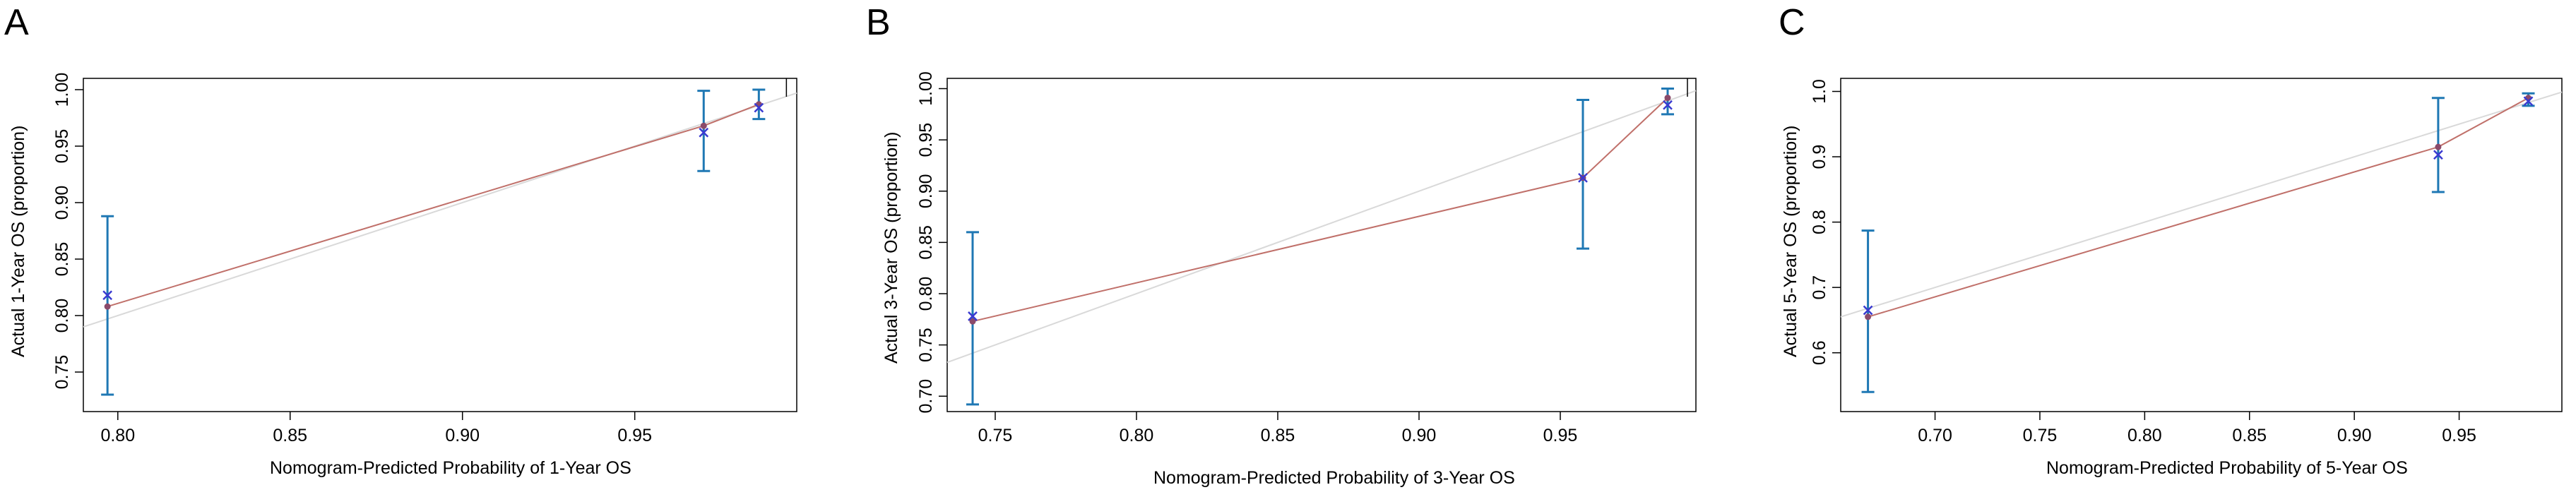  I want to click on y-tick-label: 0.9, so click(1819, 157).